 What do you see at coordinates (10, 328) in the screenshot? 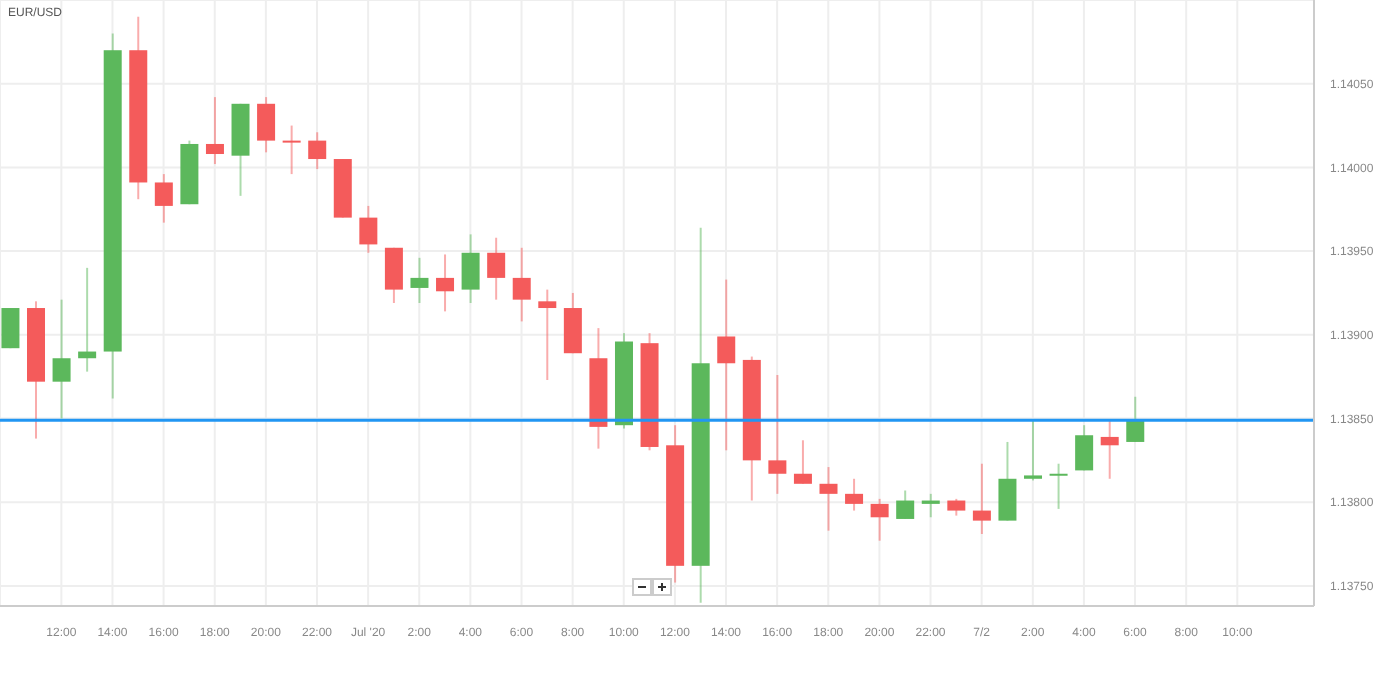
I see `candlestick` at bounding box center [10, 328].